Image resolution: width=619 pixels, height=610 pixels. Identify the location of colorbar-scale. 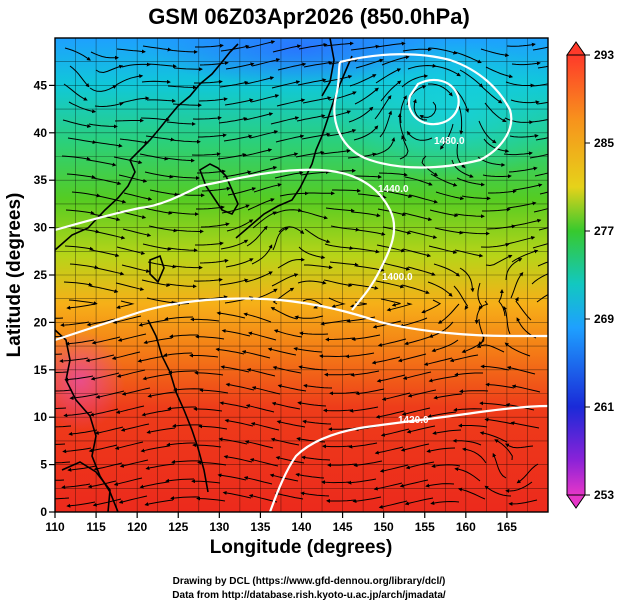
(576, 275).